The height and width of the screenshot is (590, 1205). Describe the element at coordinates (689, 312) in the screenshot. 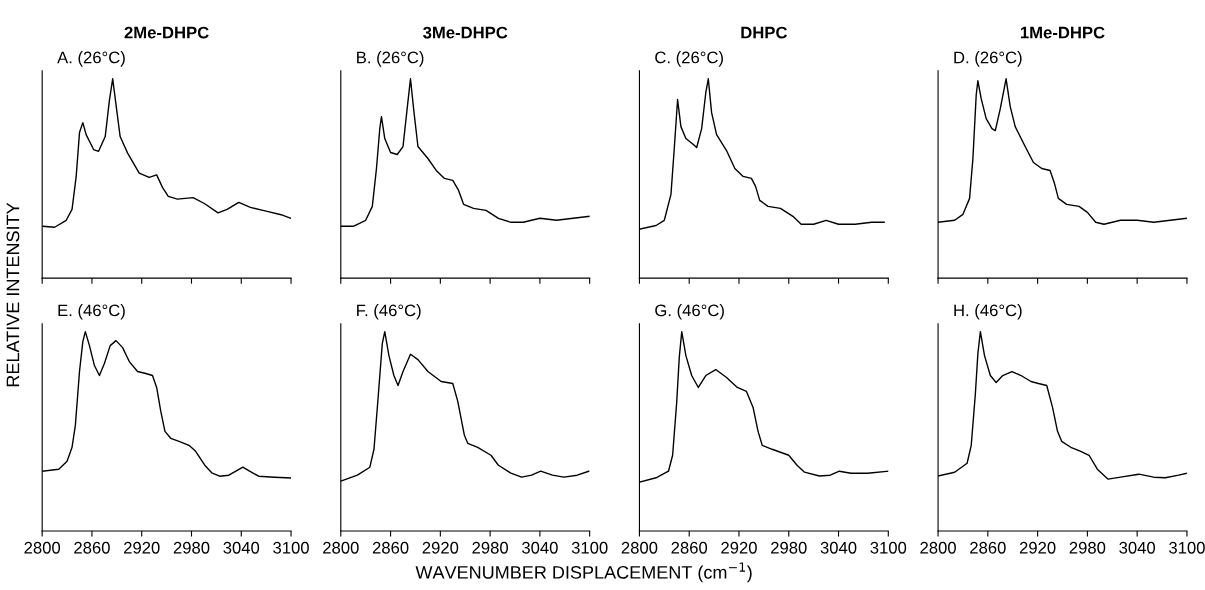

I see `chart-title: G. (46°C)` at that location.